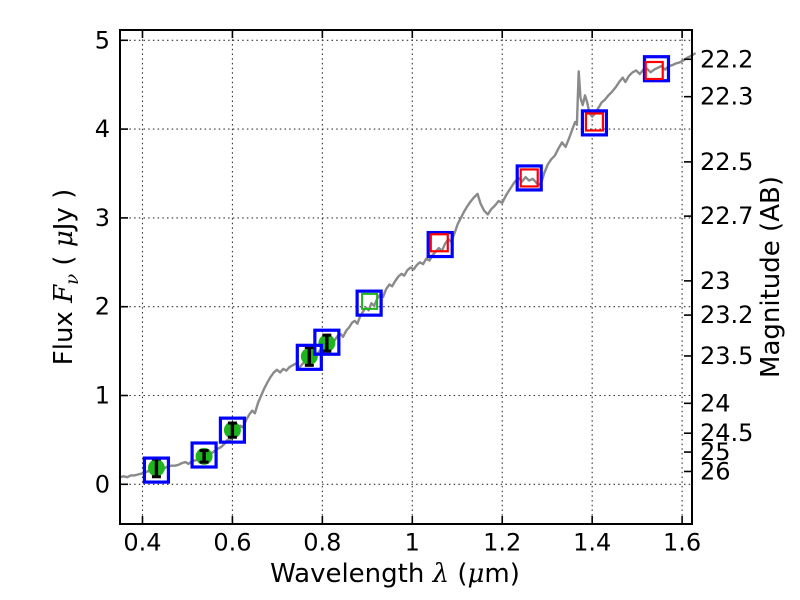 The height and width of the screenshot is (600, 800). I want to click on x-tick-label: 0.4, so click(142, 543).